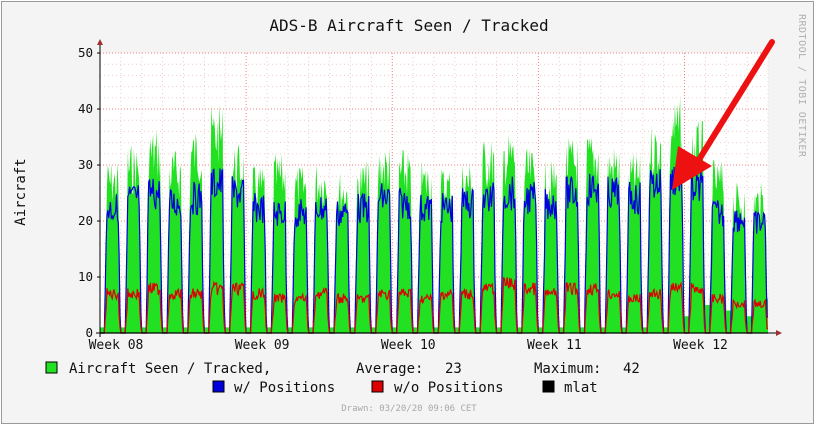  I want to click on x-tick-label: Week 12, so click(700, 345).